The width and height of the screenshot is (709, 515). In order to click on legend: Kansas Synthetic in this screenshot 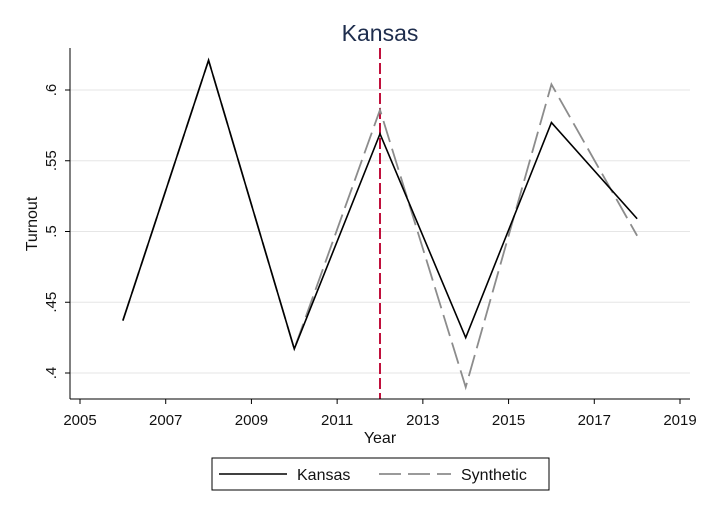, I will do `click(380, 474)`.